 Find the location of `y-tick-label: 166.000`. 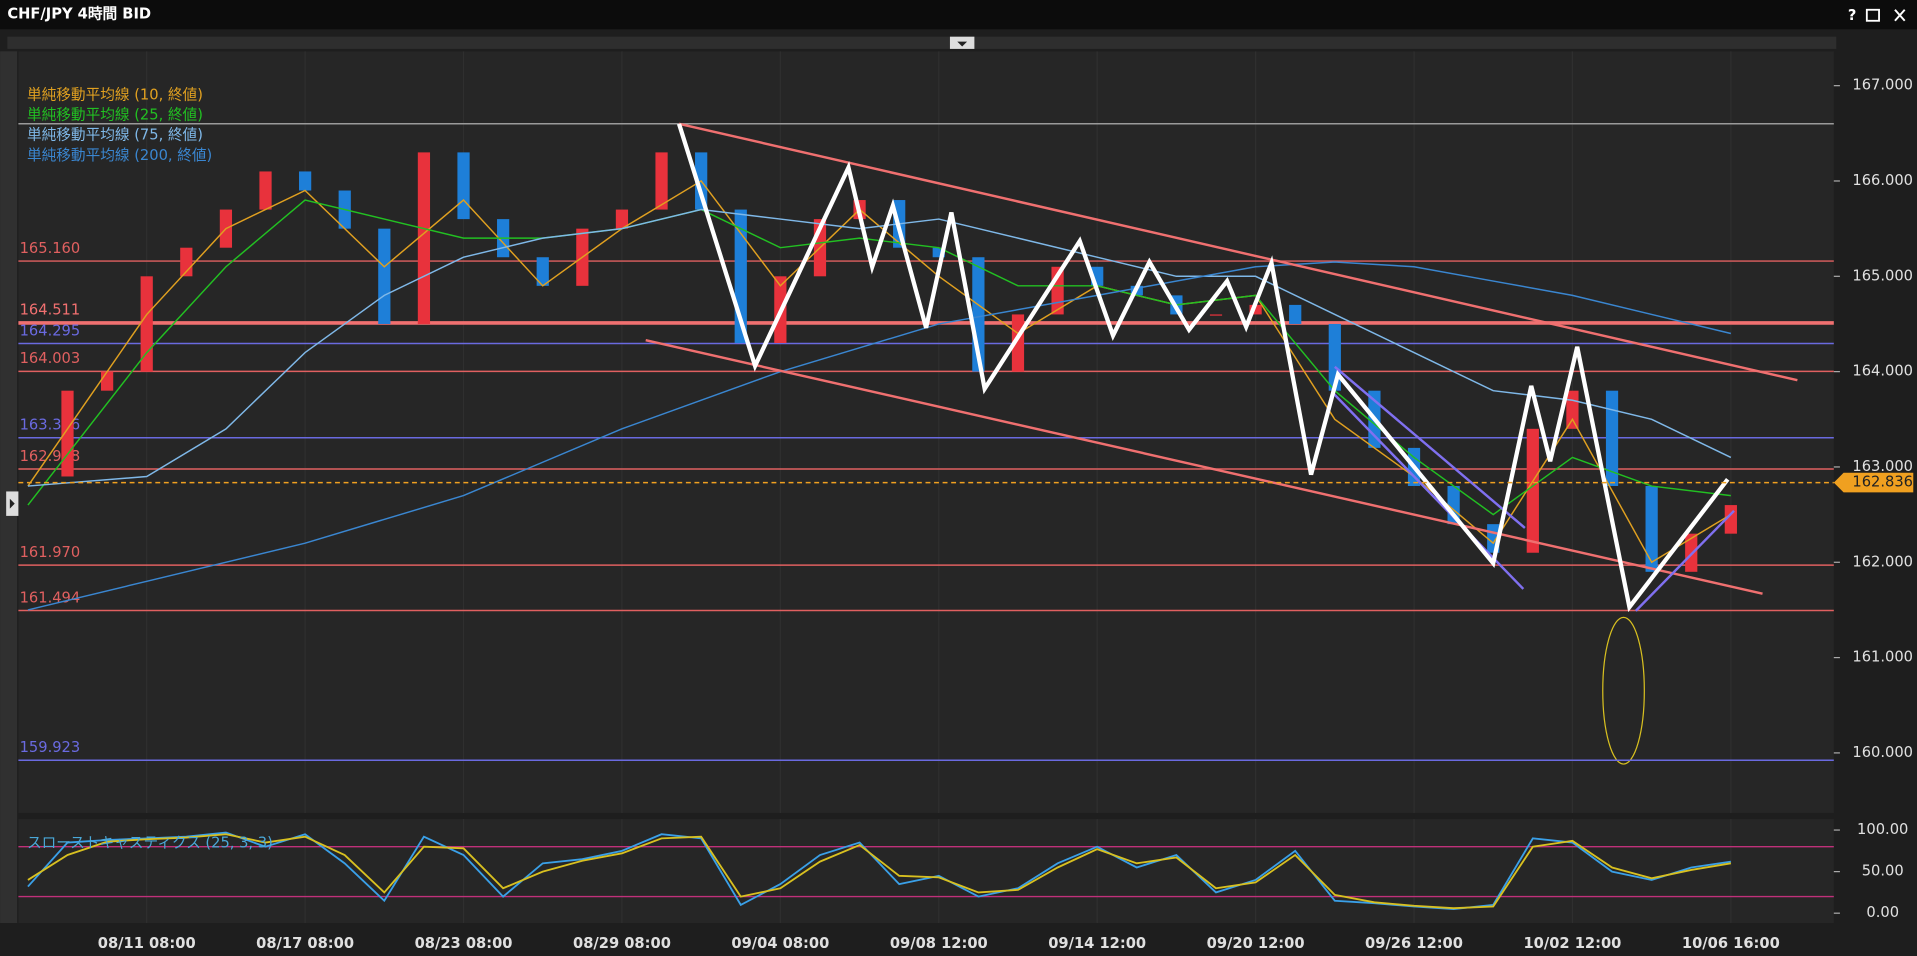

y-tick-label: 166.000 is located at coordinates (1882, 180).